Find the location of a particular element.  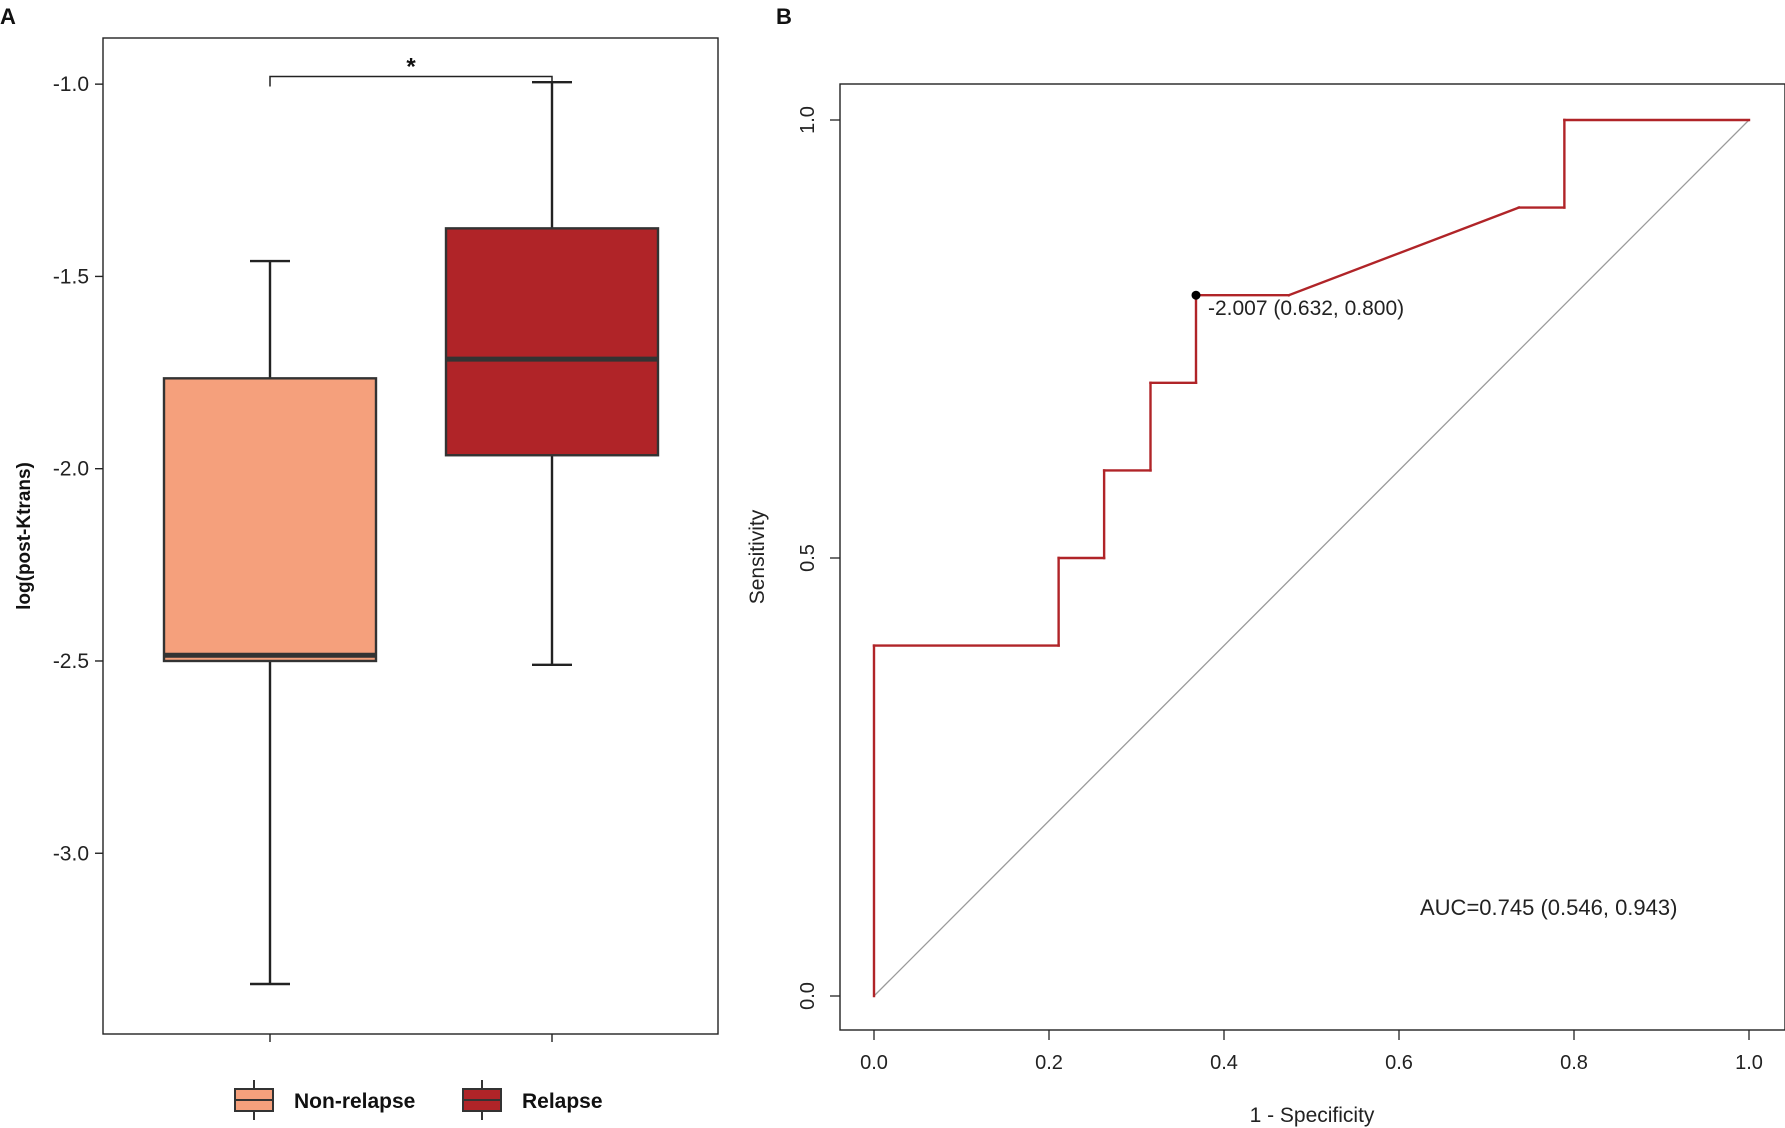

x-tick-label: 0.0 is located at coordinates (874, 1063).